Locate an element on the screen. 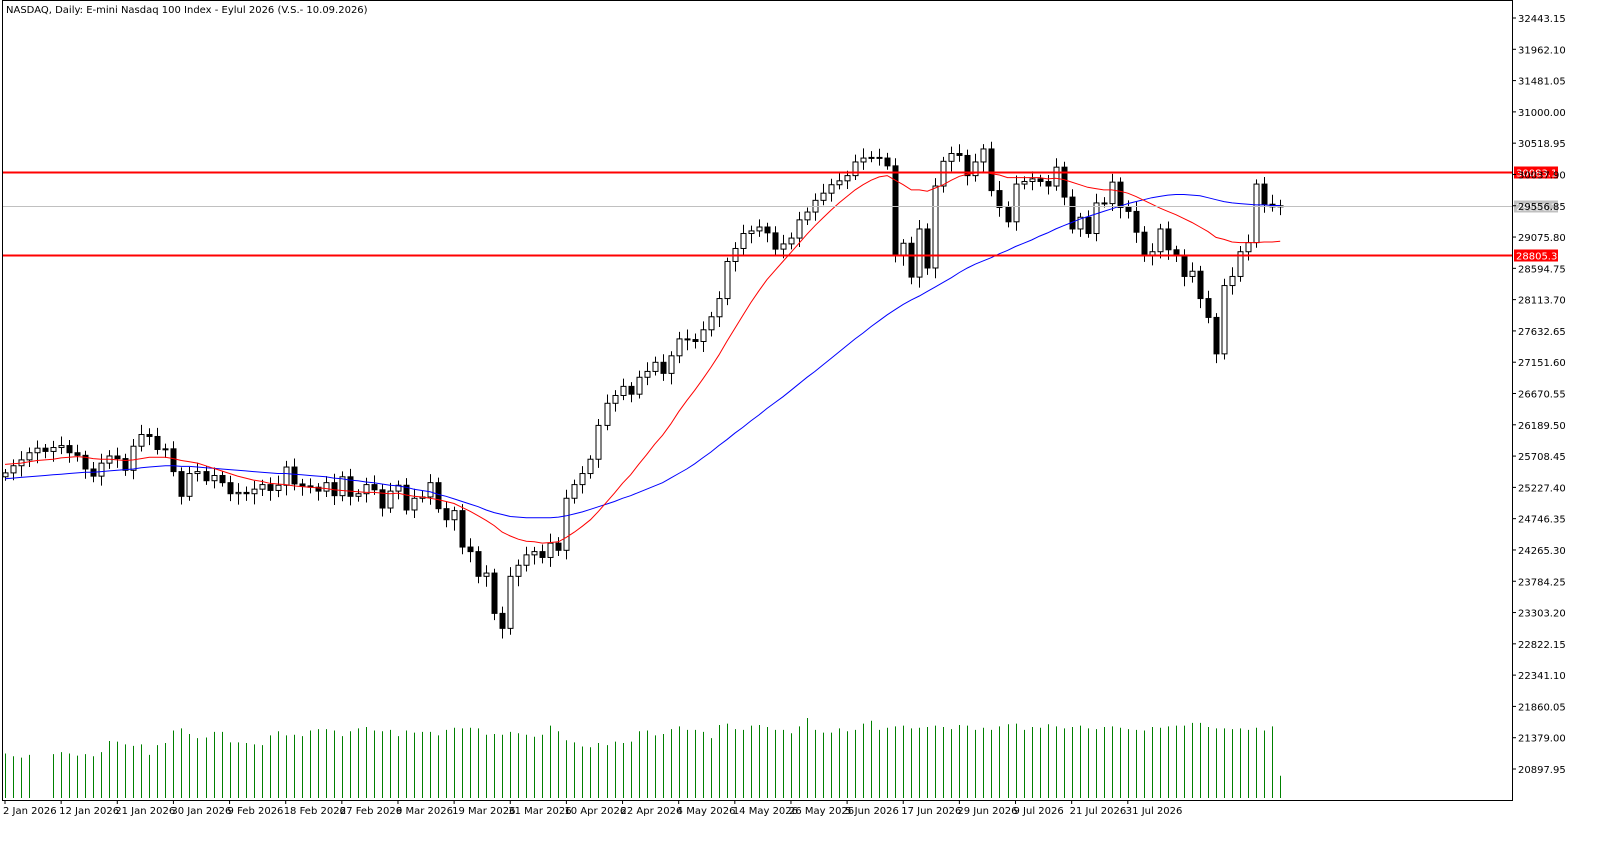 Image resolution: width=1605 pixels, height=843 pixels. current-price-label: 29556.25 is located at coordinates (1540, 208).